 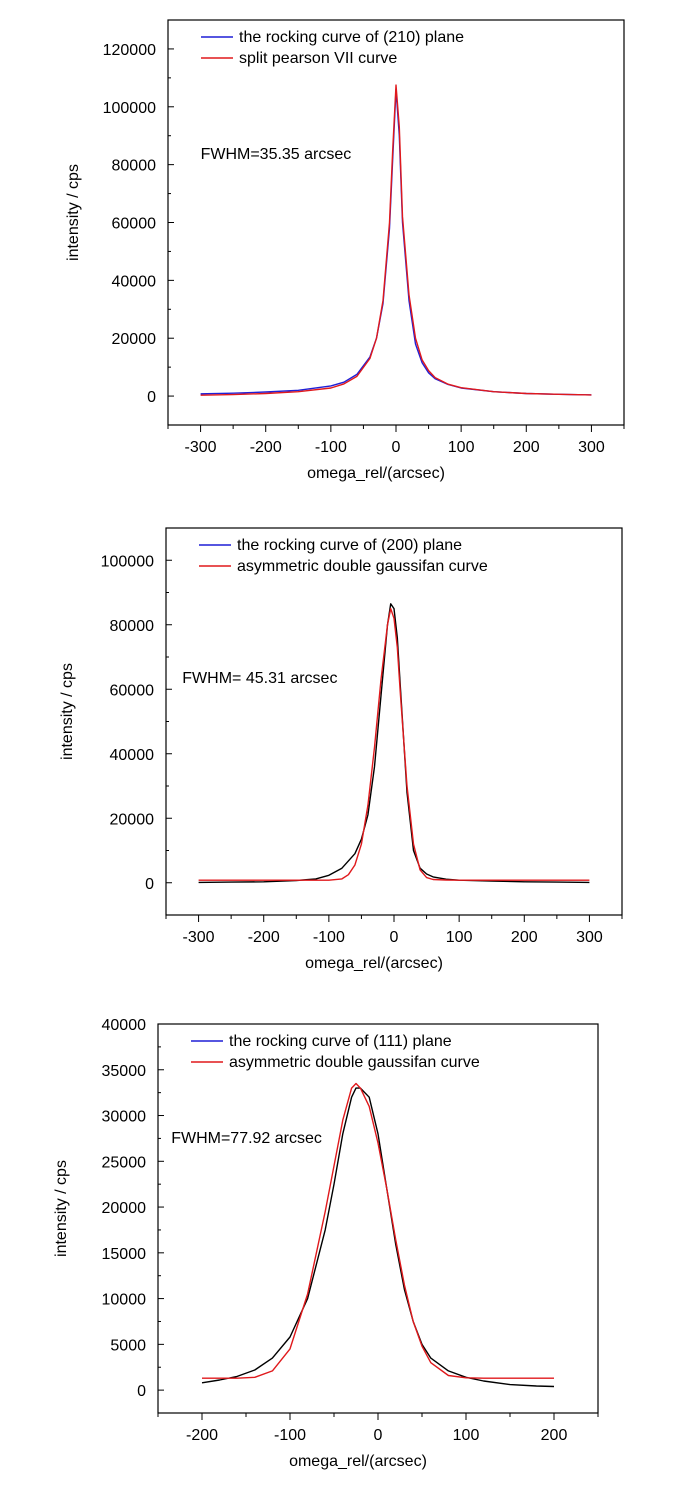 I want to click on legend-label-2: split pearson VII curve, so click(x=318, y=58).